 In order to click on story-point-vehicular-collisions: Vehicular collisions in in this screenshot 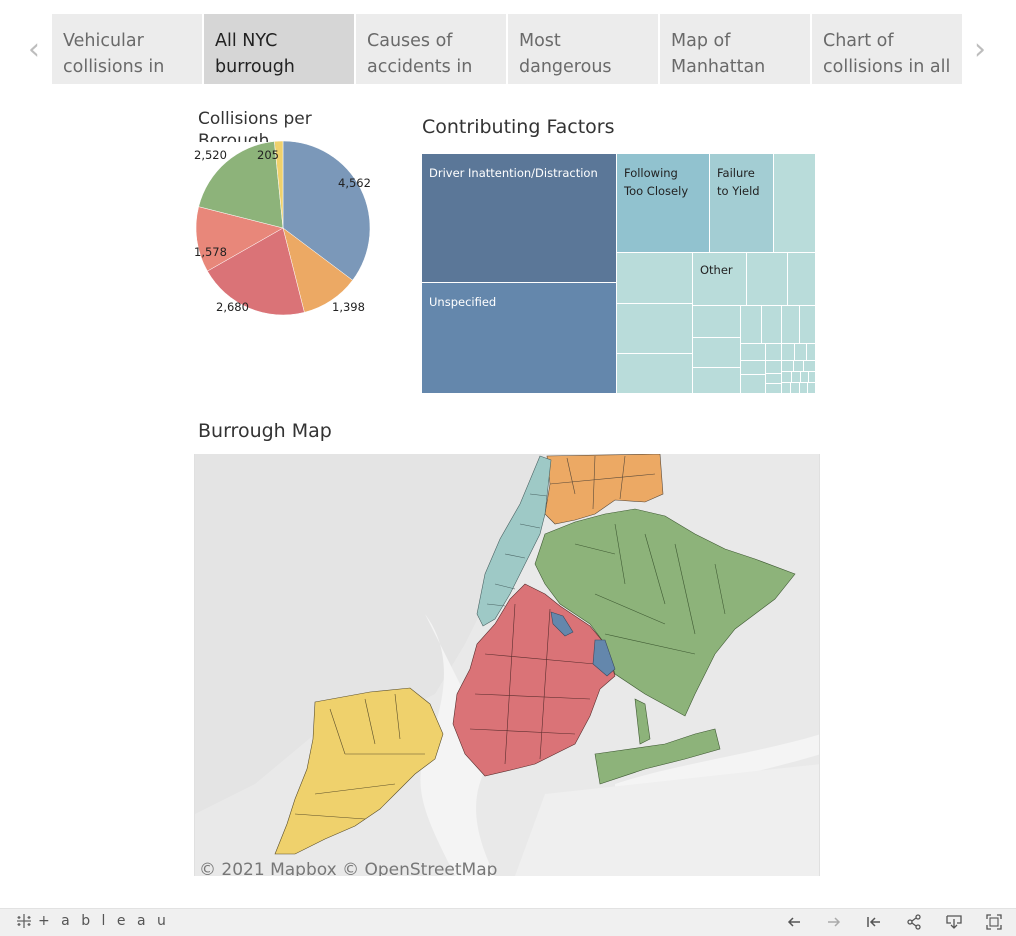, I will do `click(127, 49)`.